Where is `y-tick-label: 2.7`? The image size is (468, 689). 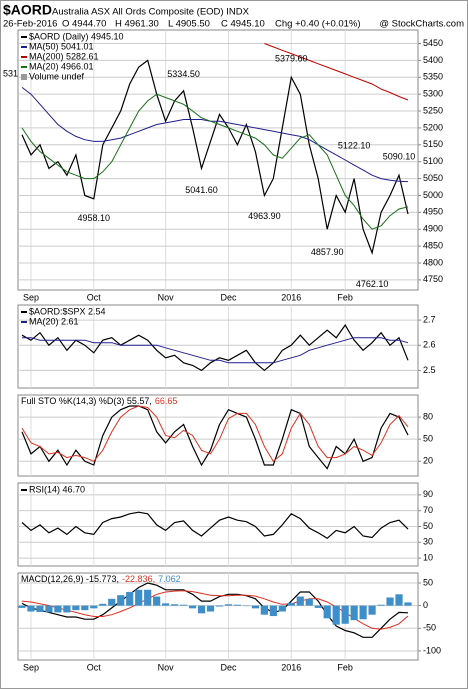
y-tick-label: 2.7 is located at coordinates (429, 319).